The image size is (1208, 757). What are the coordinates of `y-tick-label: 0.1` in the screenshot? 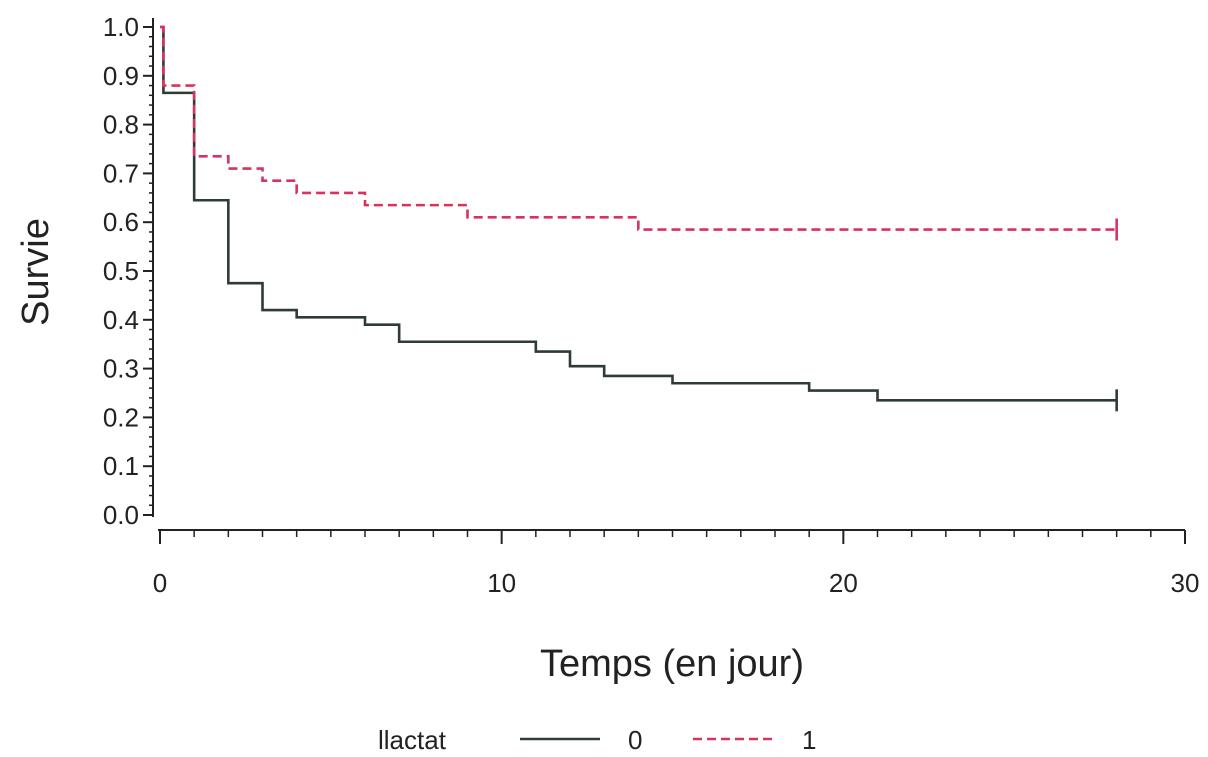 It's located at (121, 466).